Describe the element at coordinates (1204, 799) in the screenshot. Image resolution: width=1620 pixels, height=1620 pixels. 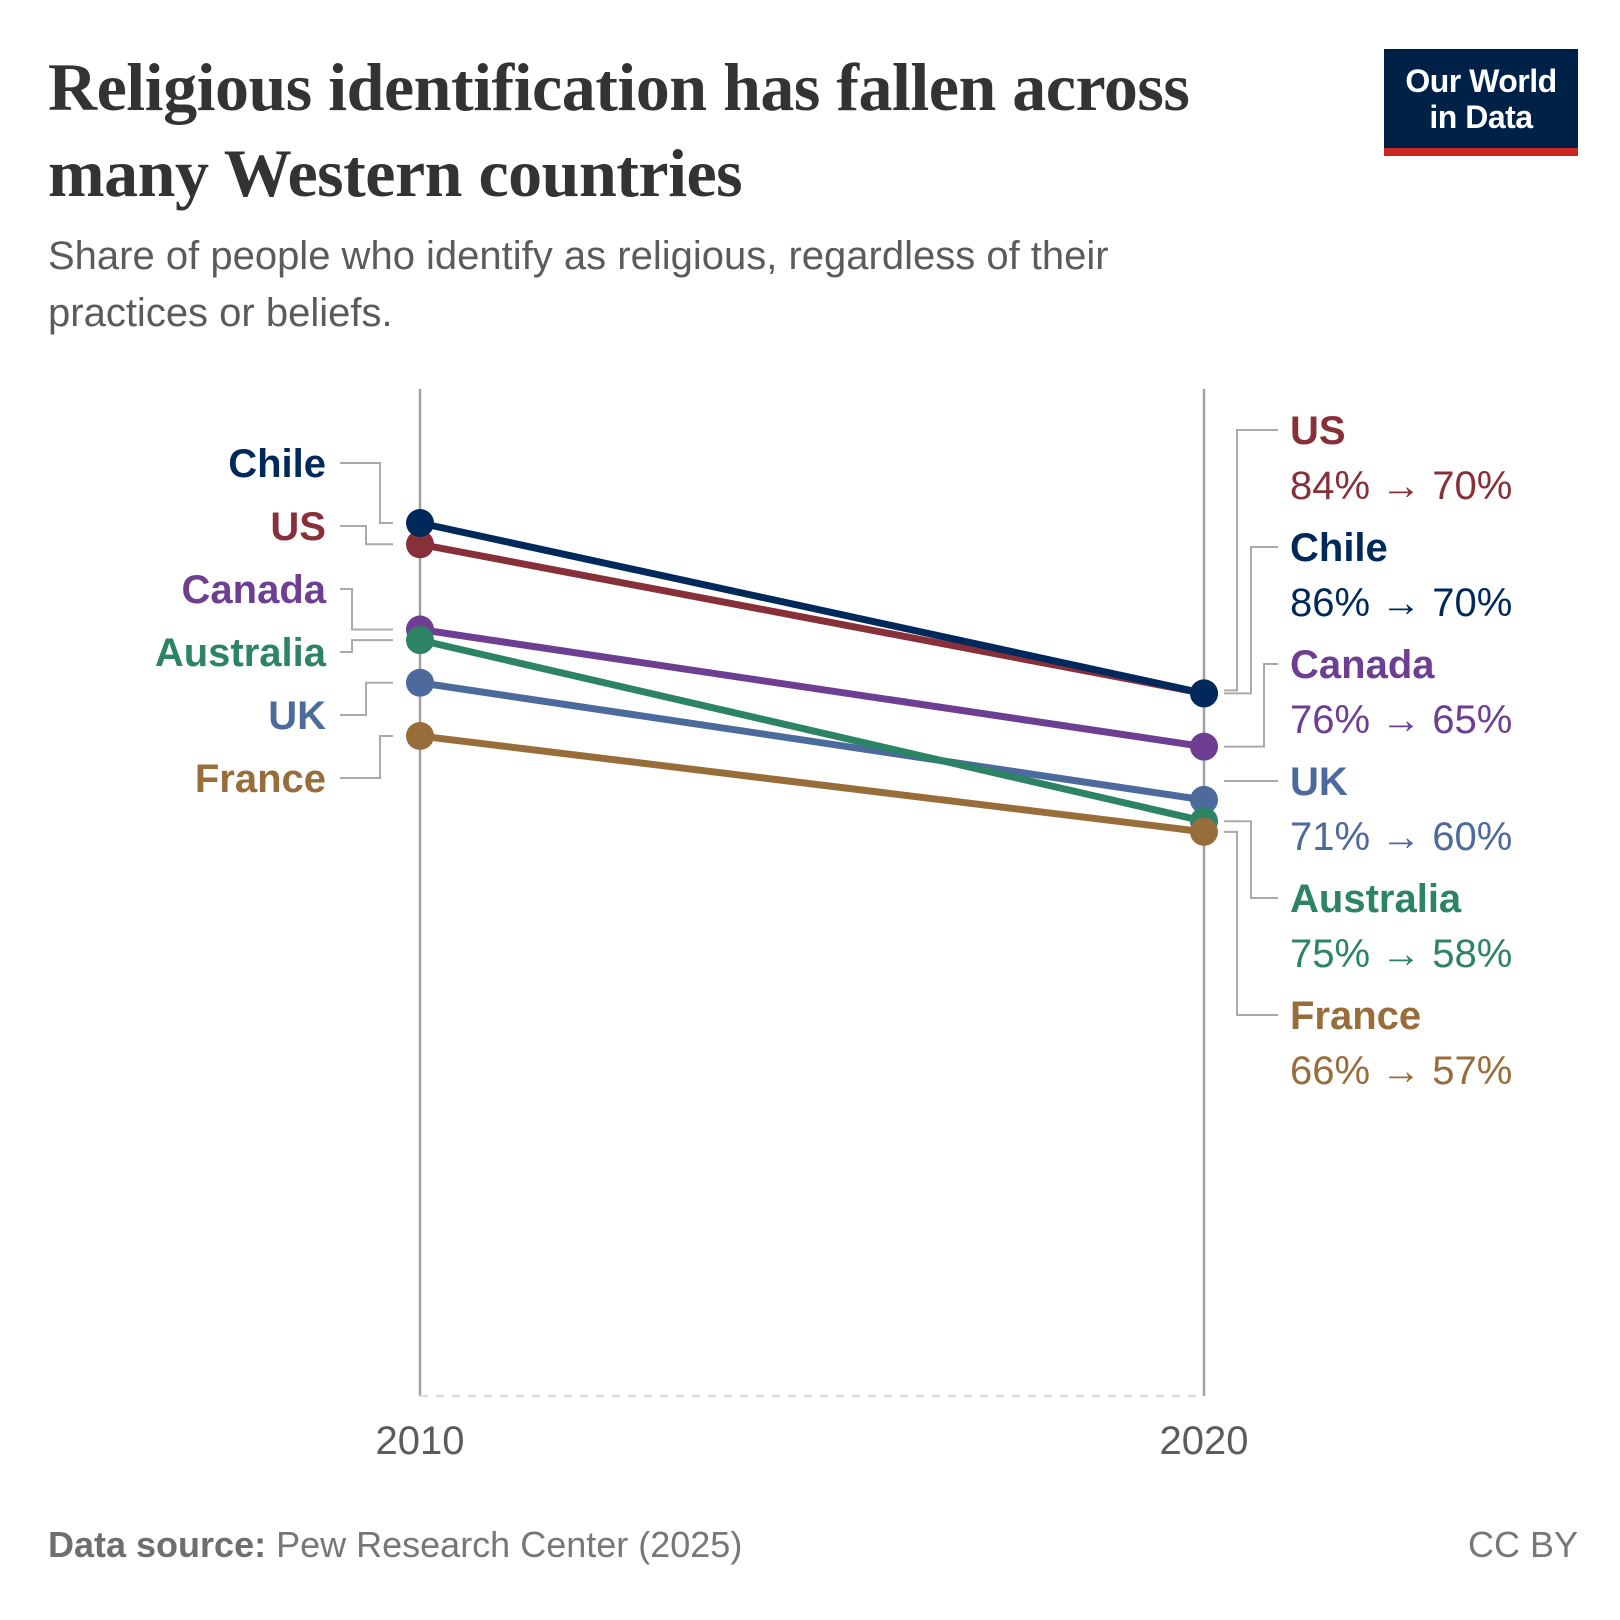
I see `point-2020-uk` at that location.